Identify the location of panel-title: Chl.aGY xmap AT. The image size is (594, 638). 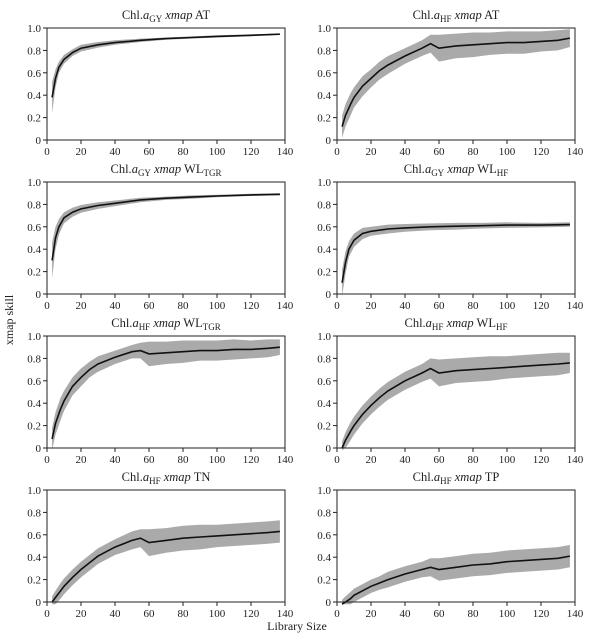
(166, 16).